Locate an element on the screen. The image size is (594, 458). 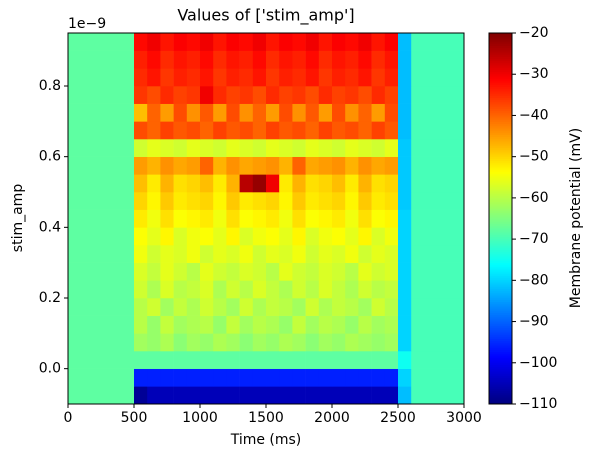
y-tick-label: 0.8 is located at coordinates (50, 86).